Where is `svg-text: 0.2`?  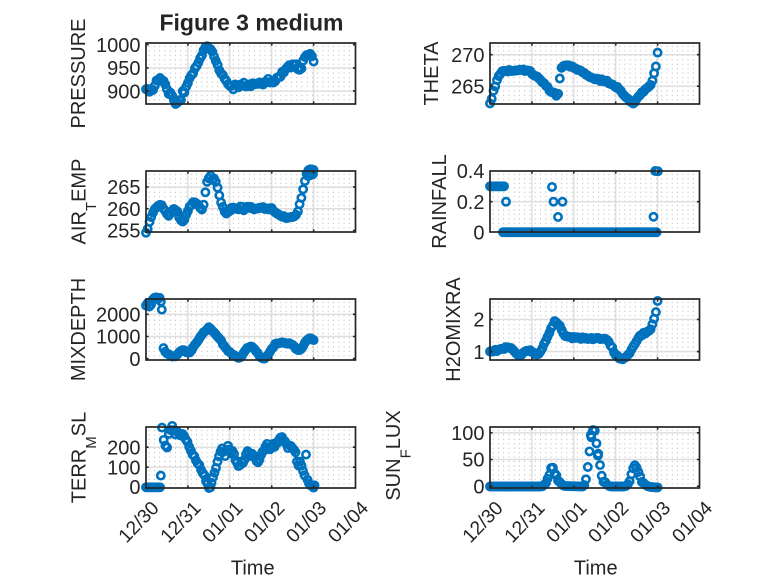 svg-text: 0.2 is located at coordinates (471, 203).